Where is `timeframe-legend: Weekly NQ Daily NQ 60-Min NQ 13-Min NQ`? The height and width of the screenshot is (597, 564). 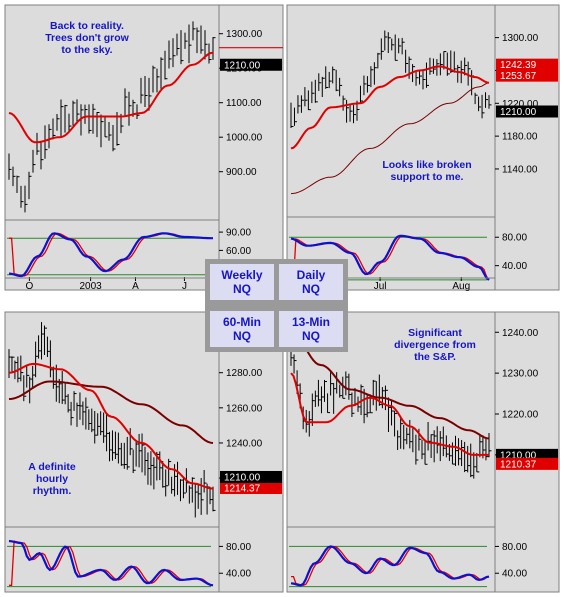 timeframe-legend: Weekly NQ Daily NQ 60-Min NQ 13-Min NQ is located at coordinates (276, 305).